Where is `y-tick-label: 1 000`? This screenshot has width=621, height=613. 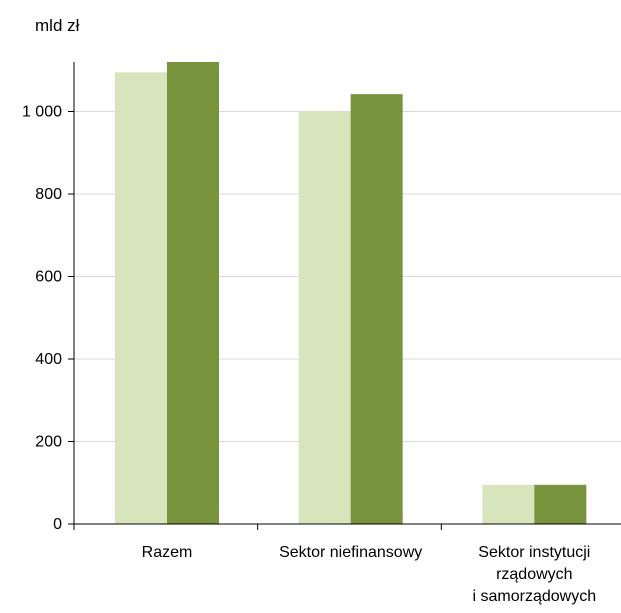
y-tick-label: 1 000 is located at coordinates (42, 112).